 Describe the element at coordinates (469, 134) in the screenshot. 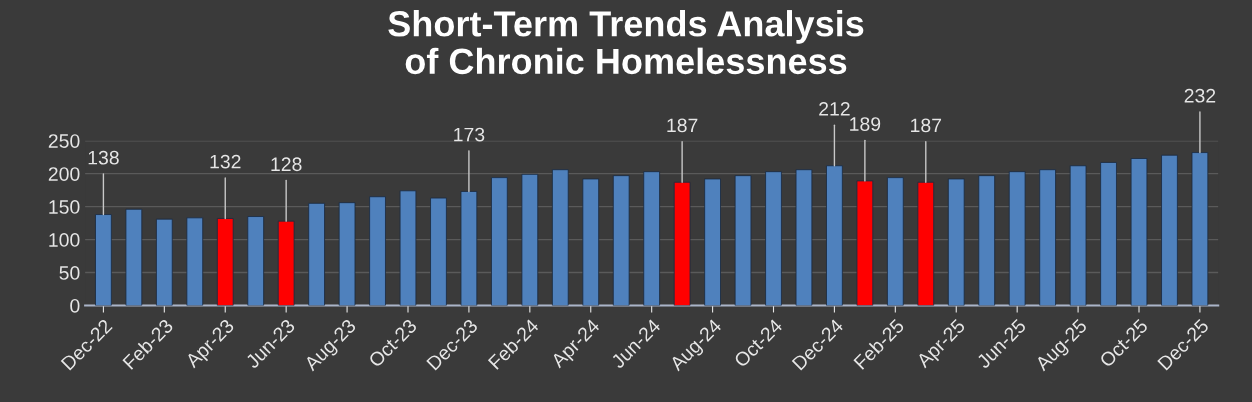

I see `data-label: 173` at that location.